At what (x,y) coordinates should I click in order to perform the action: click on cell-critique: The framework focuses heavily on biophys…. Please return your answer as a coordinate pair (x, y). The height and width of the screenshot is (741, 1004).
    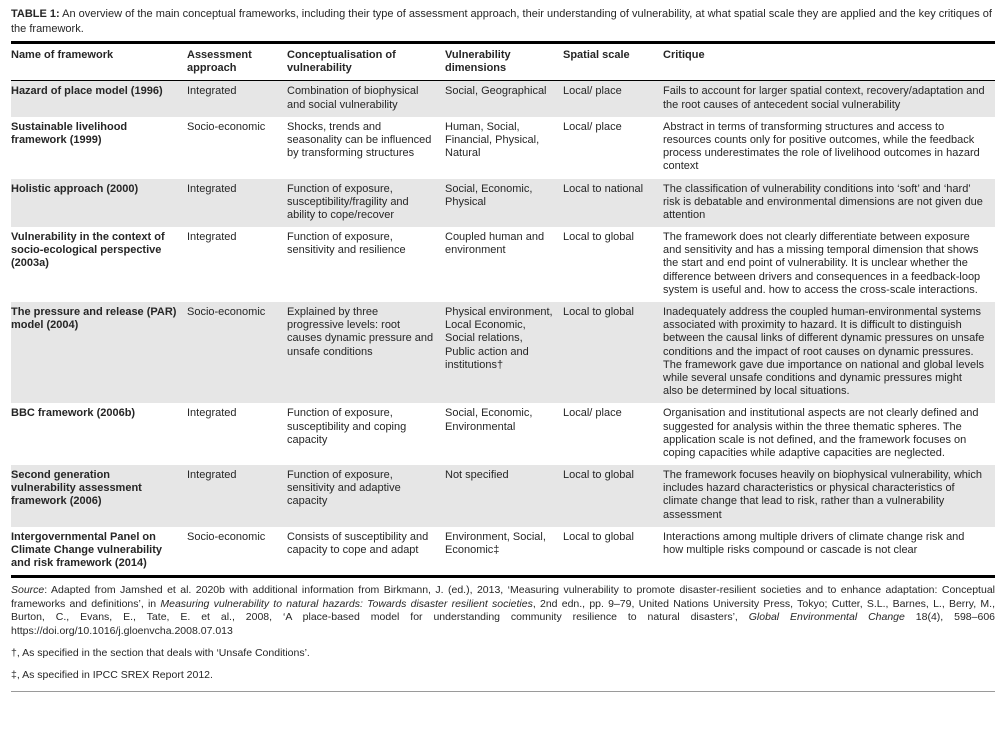
    Looking at the image, I should click on (822, 495).